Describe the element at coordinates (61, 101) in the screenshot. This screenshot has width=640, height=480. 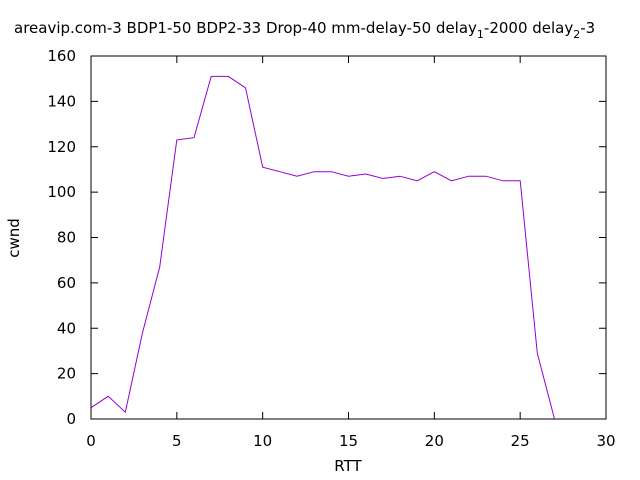
I see `y-tick-label: 140` at that location.